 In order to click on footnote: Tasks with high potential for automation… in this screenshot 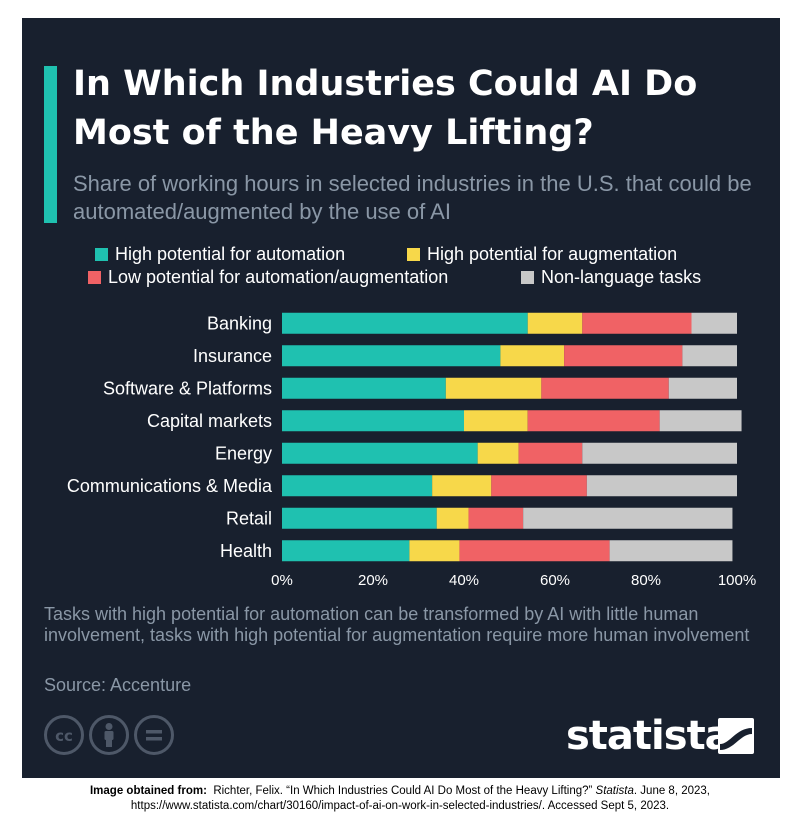, I will do `click(397, 624)`.